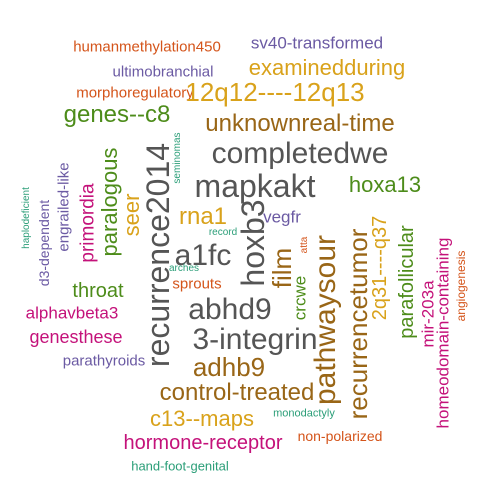 Image resolution: width=500 pixels, height=500 pixels. Describe the element at coordinates (253, 243) in the screenshot. I see `word: hoxb3` at that location.